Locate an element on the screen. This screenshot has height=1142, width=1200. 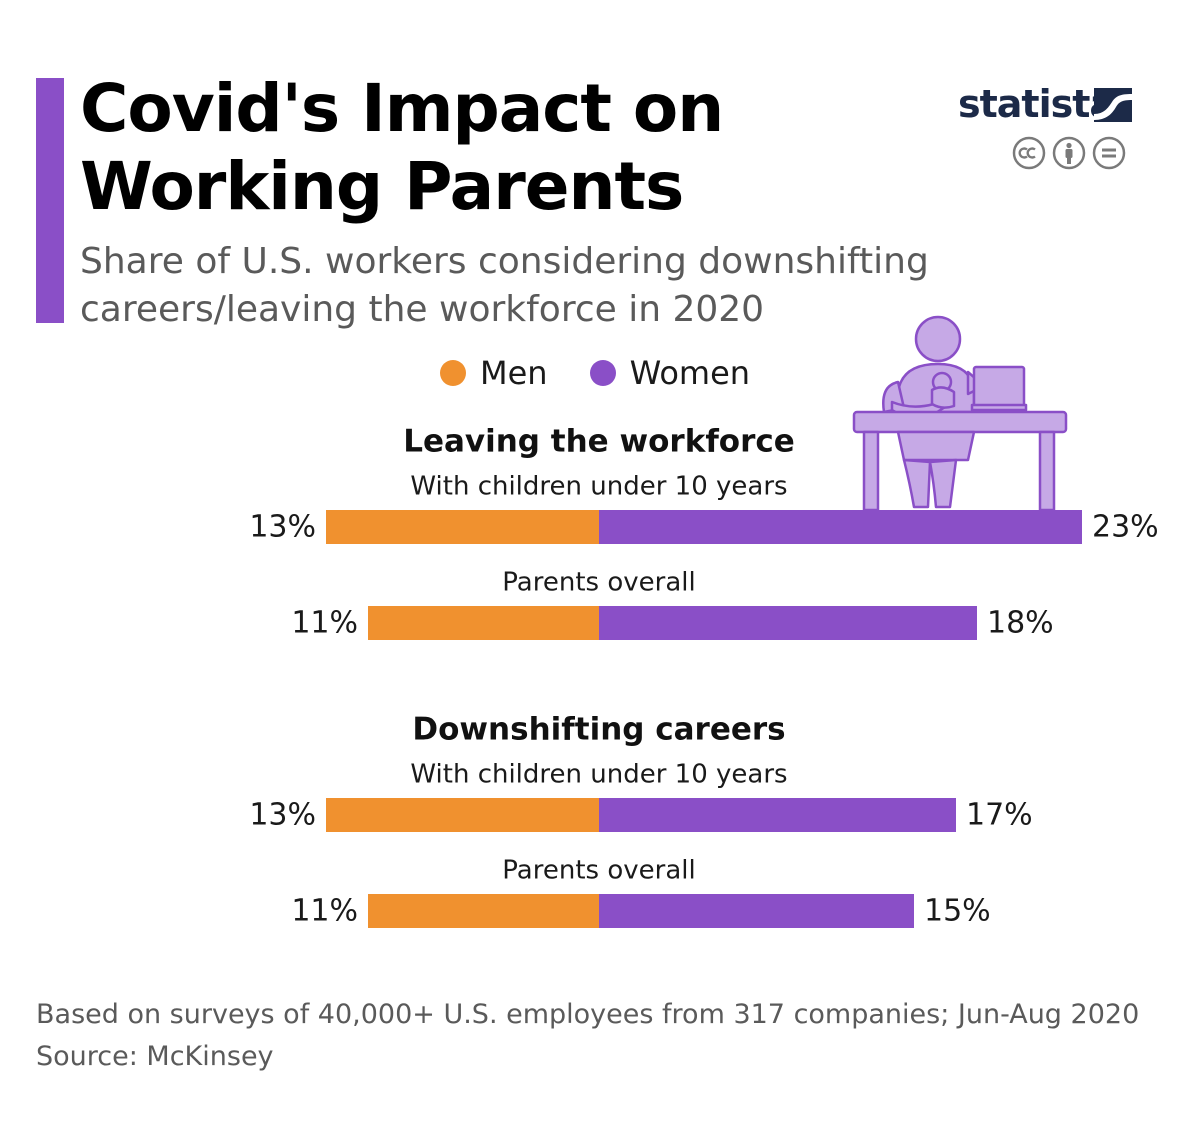
data-label-women: 18% is located at coordinates (1020, 623).